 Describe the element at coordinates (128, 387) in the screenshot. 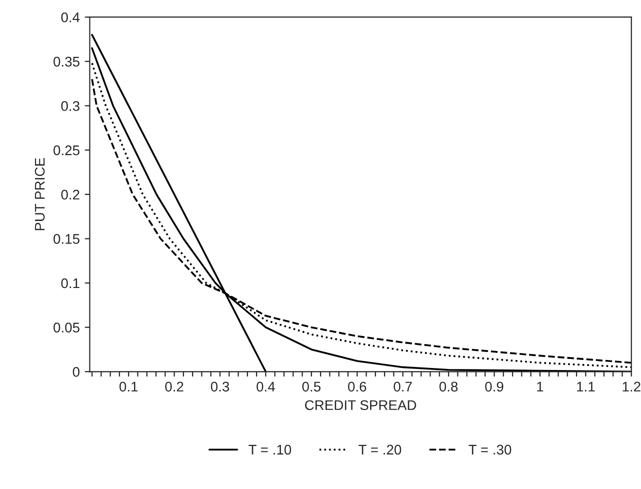

I see `x-tick-label: 0.1` at that location.